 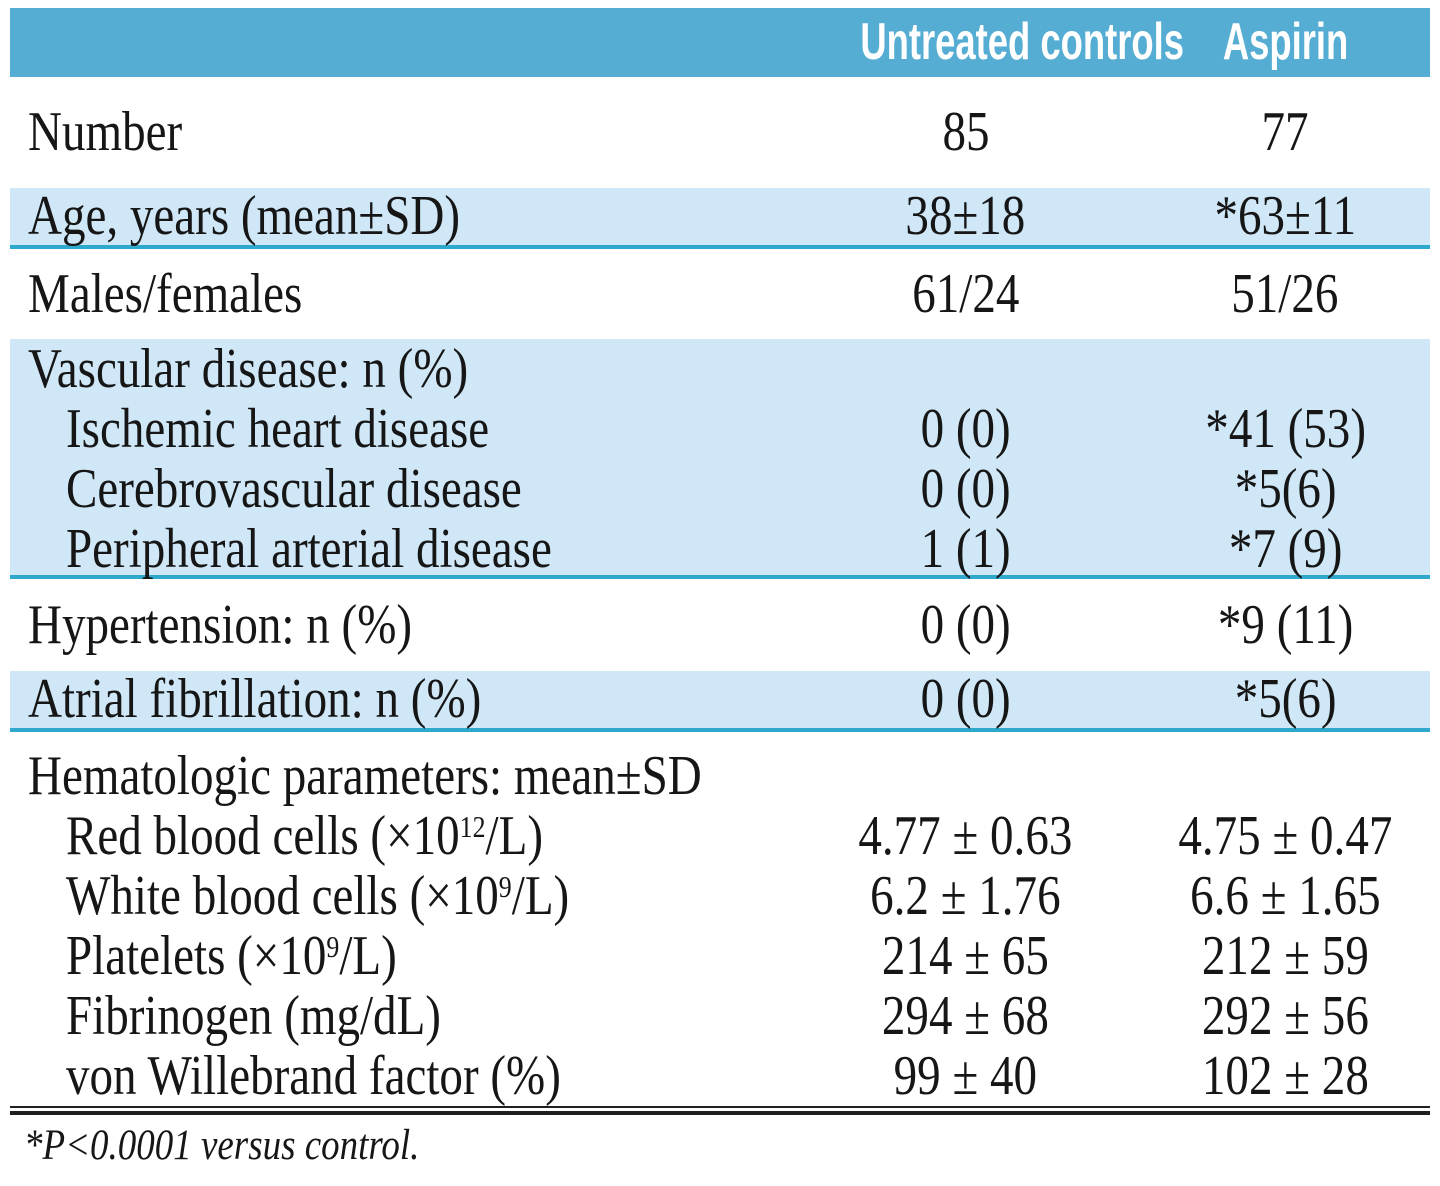 What do you see at coordinates (278, 428) in the screenshot?
I see `row-label: Ischemic heart disease` at bounding box center [278, 428].